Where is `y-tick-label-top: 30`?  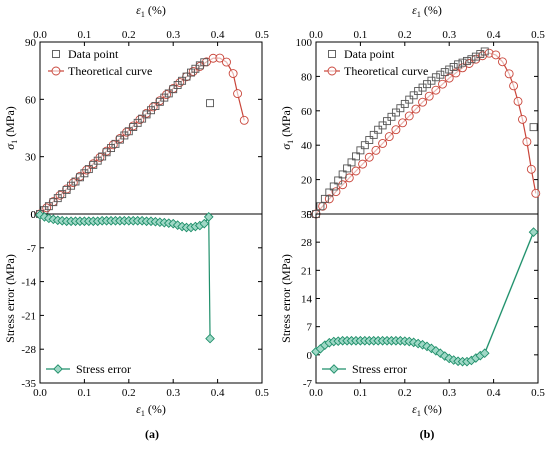
y-tick-label-top: 30 is located at coordinates (31, 158).